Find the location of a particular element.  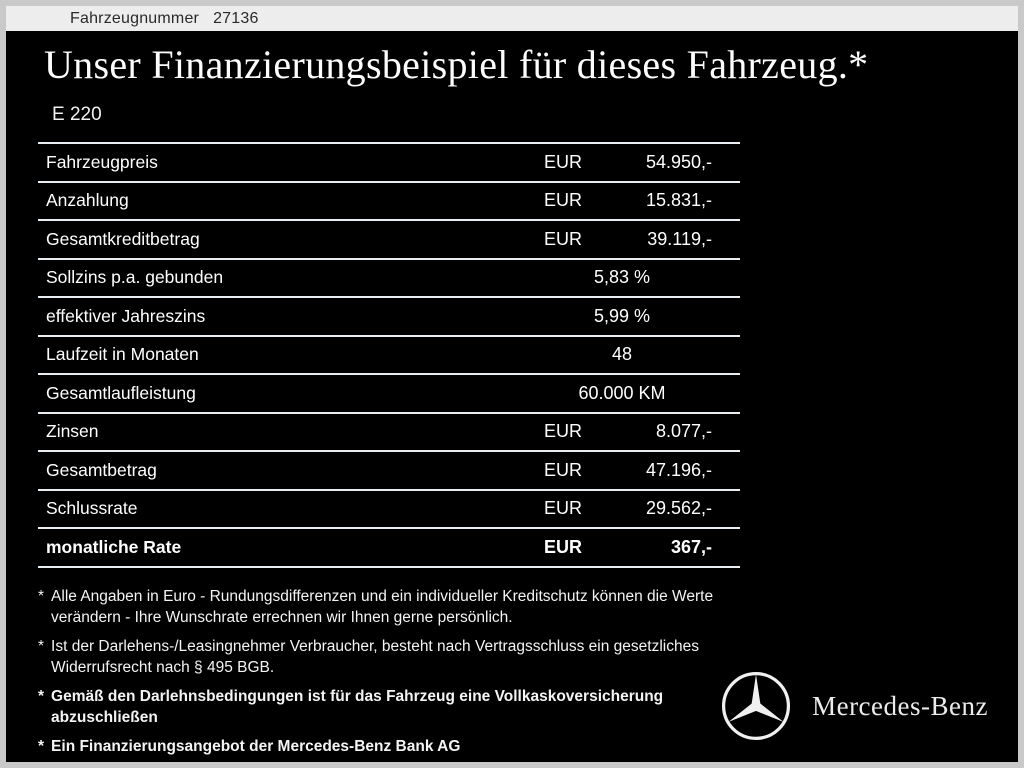

row-value: EUR 8.077,- is located at coordinates (642, 431).